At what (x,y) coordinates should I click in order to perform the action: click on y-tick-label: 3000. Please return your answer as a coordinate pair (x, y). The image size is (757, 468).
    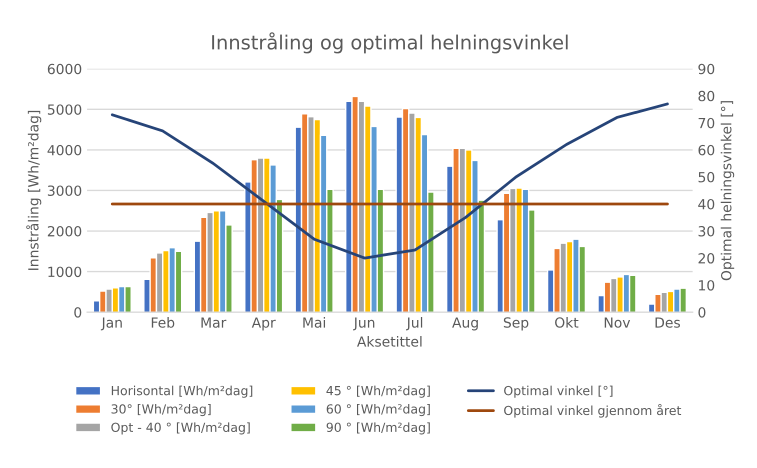
    Looking at the image, I should click on (65, 190).